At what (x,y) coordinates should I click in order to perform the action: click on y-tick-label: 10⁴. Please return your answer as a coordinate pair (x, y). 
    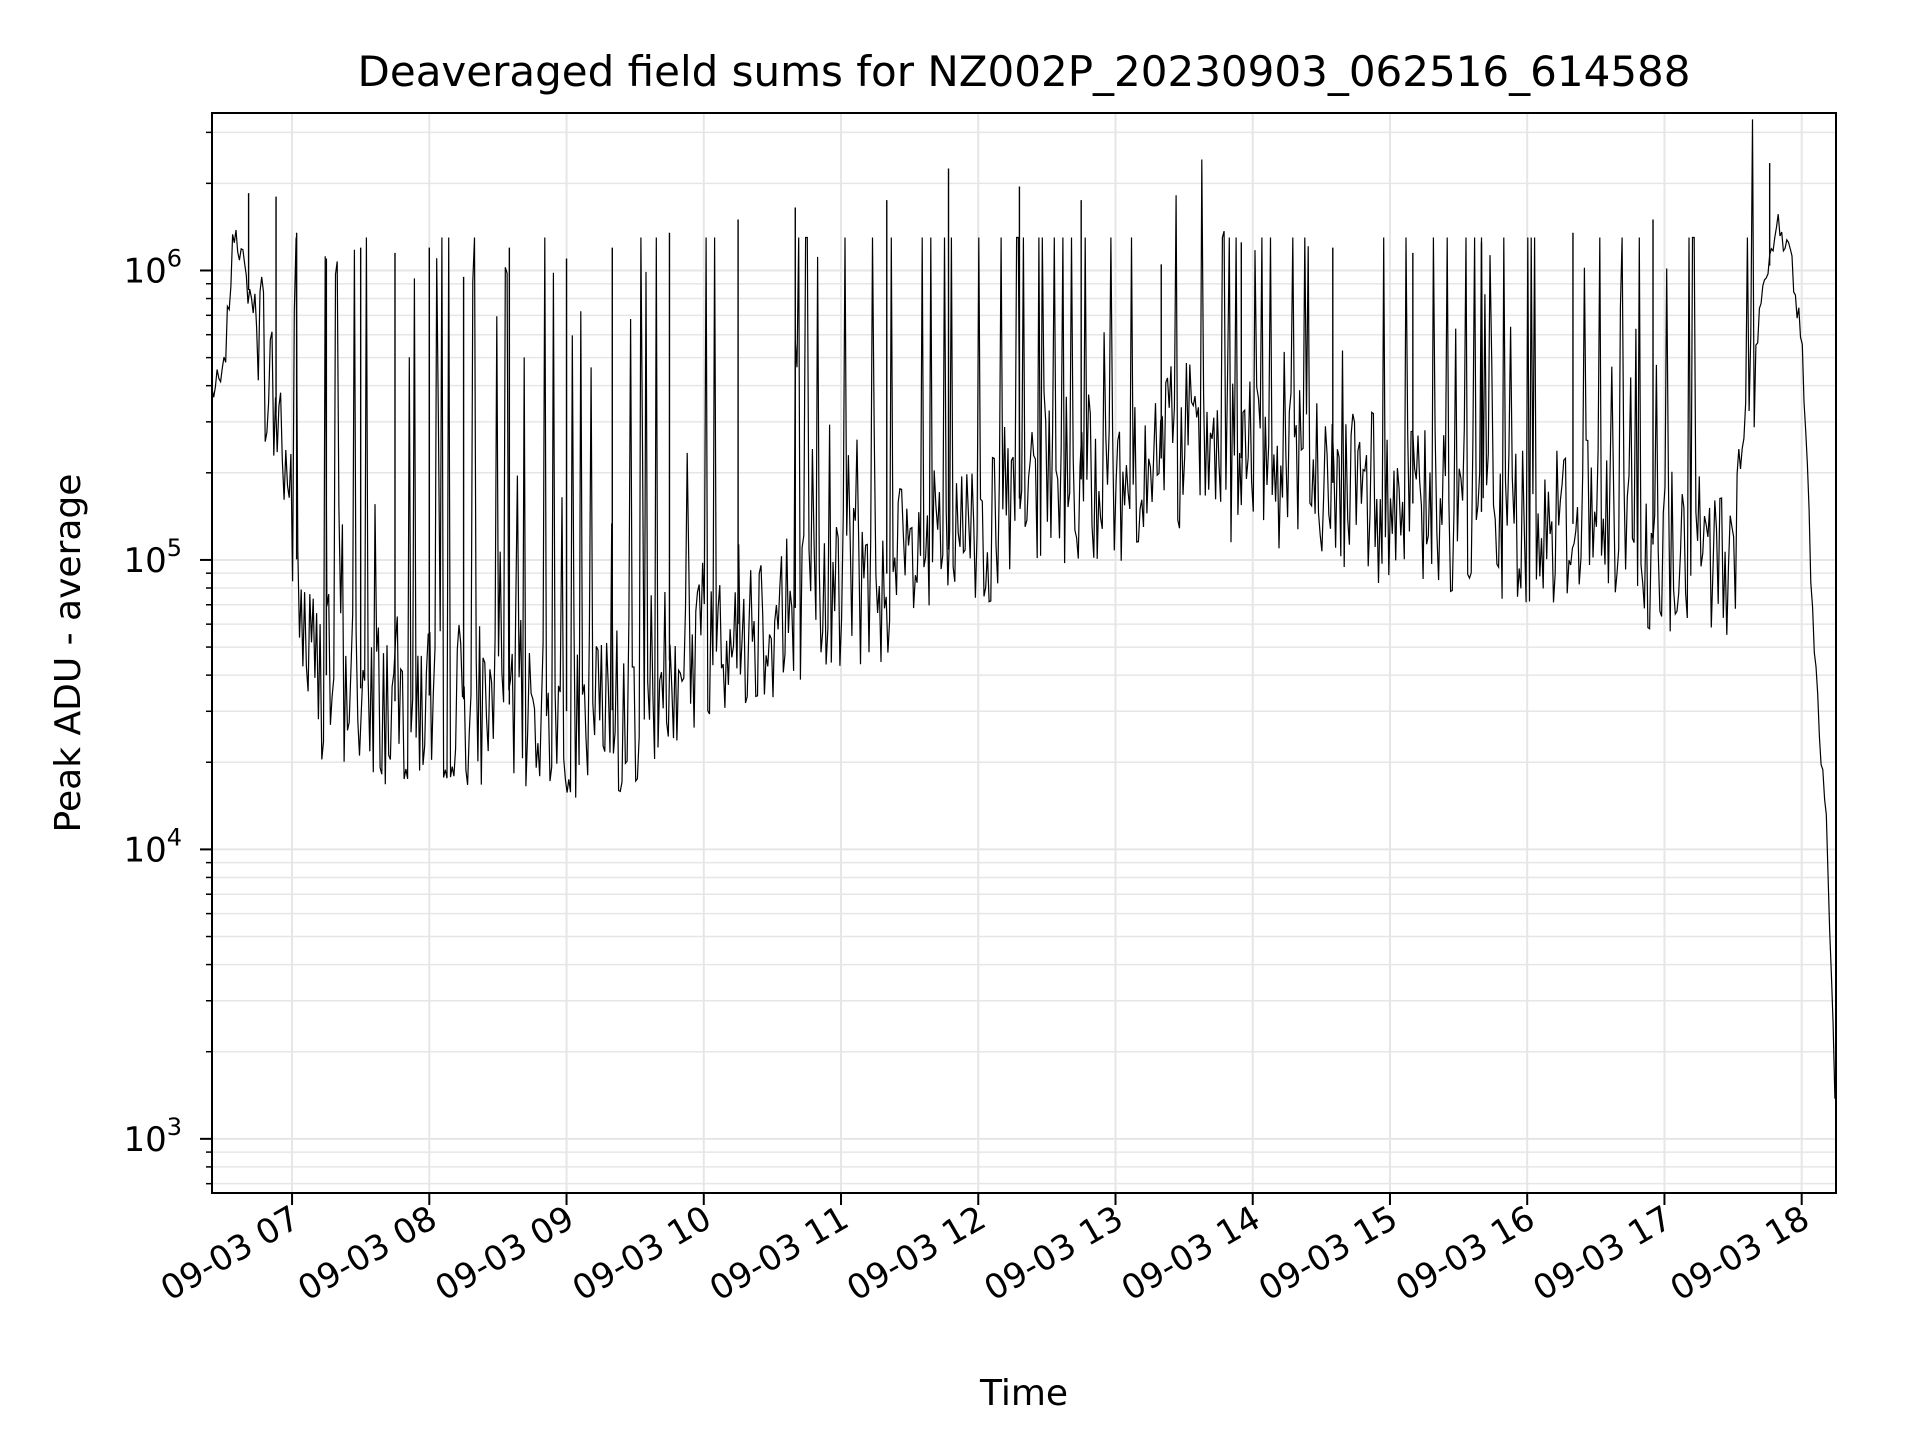
    Looking at the image, I should click on (152, 846).